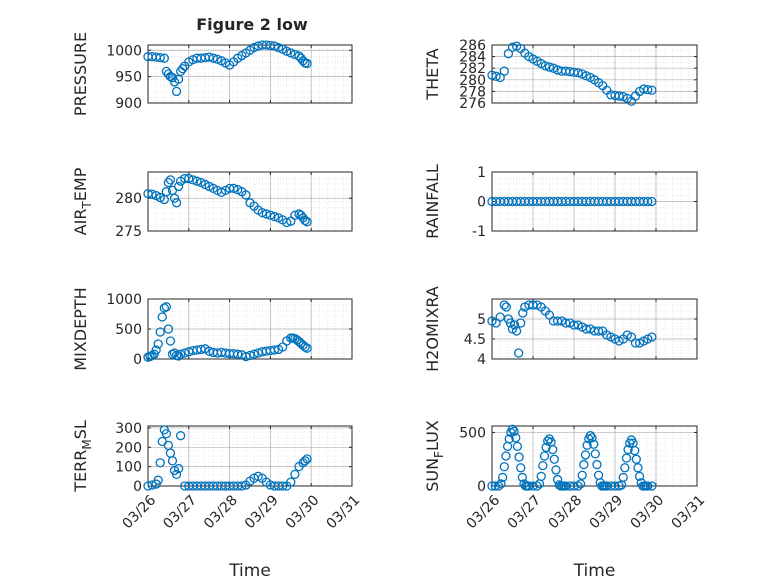 This screenshot has height=583, width=778. What do you see at coordinates (128, 468) in the screenshot?
I see `y-tick-label: 100` at bounding box center [128, 468].